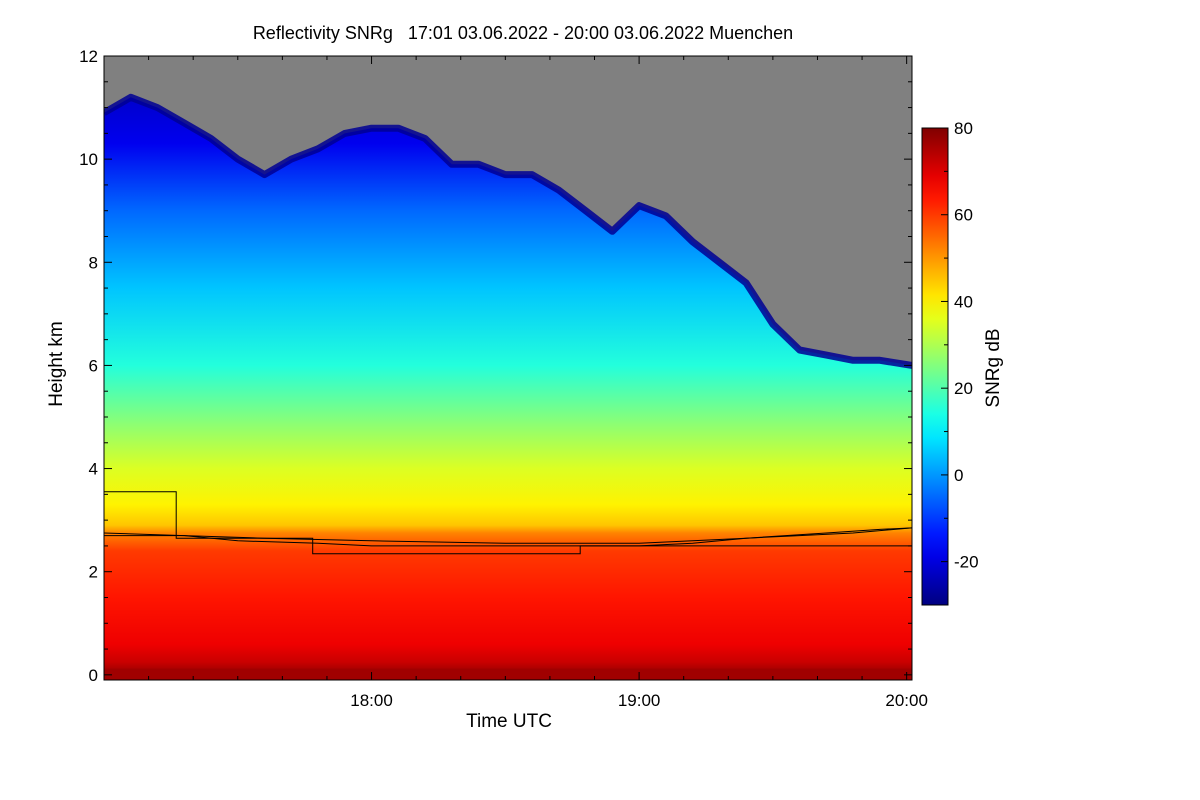  What do you see at coordinates (963, 128) in the screenshot?
I see `colorbar-tick-label: 80` at bounding box center [963, 128].